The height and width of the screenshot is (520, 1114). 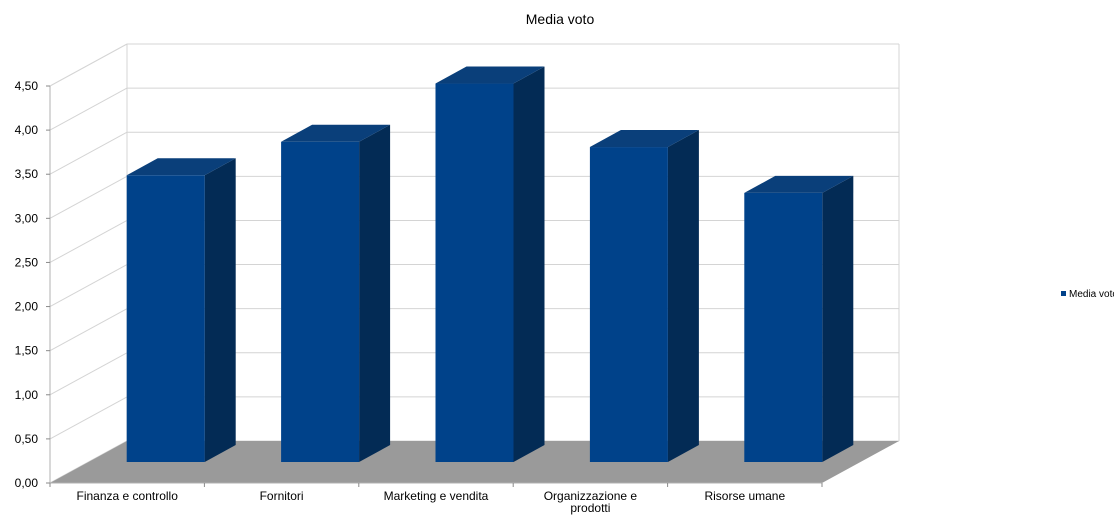 I want to click on x-tick-label: Finanza e controllo, so click(x=128, y=496).